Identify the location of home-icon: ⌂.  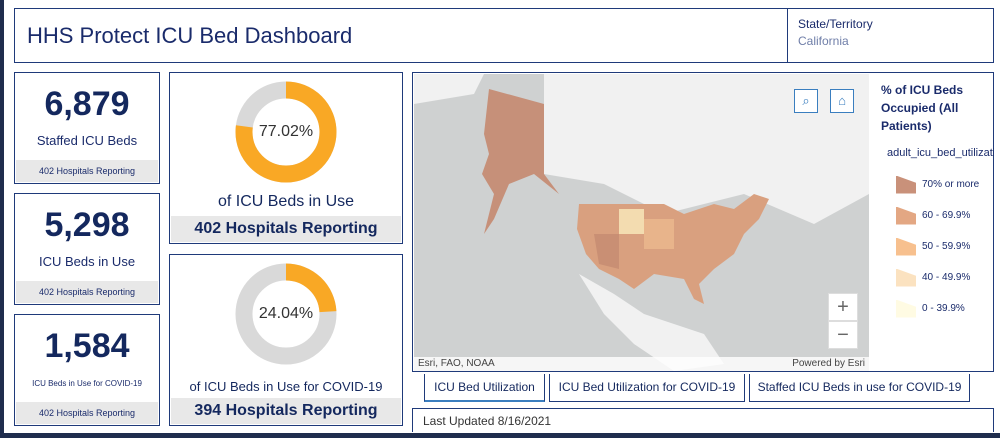
(842, 100).